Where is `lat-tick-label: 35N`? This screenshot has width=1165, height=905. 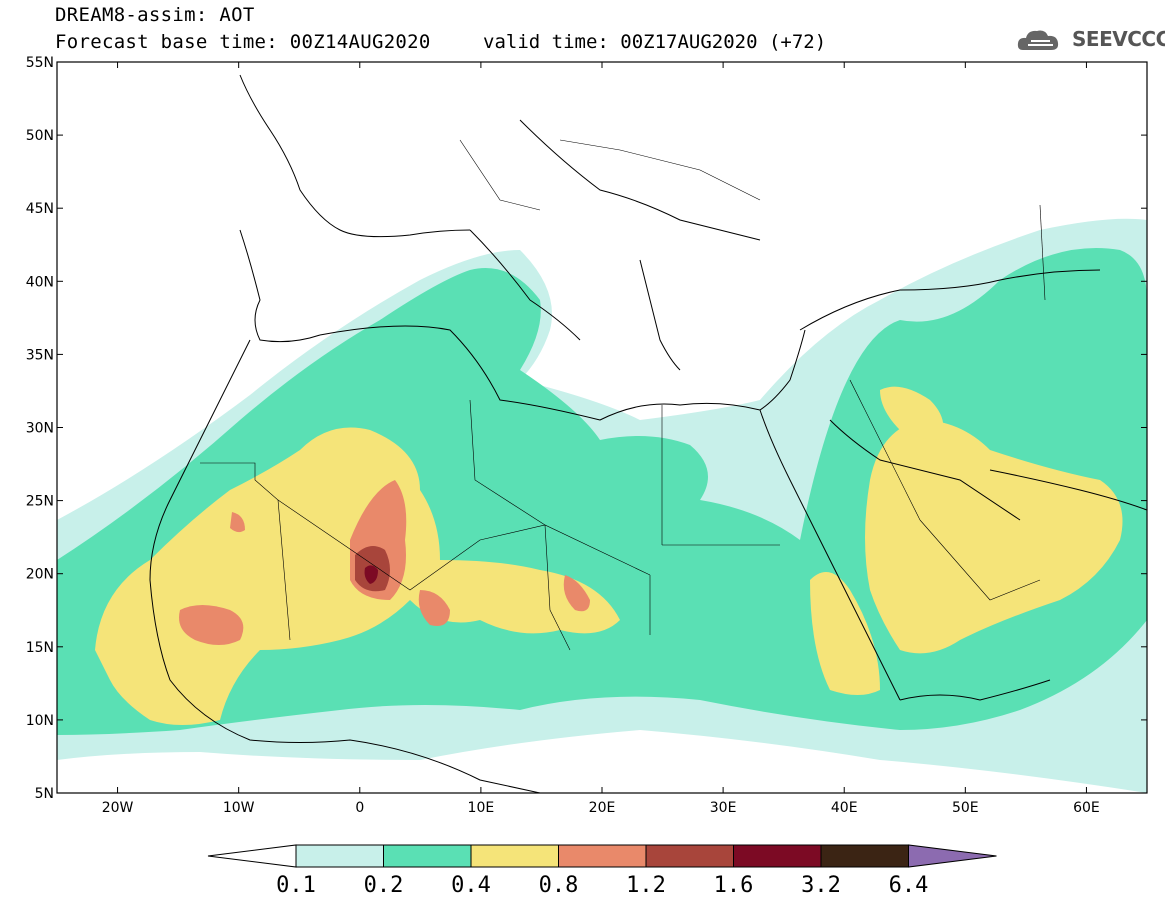 lat-tick-label: 35N is located at coordinates (40, 355).